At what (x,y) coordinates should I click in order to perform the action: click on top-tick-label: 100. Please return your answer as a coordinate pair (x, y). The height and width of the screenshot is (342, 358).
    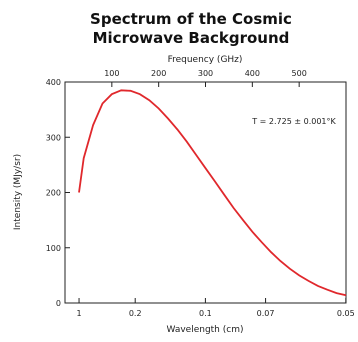
    Looking at the image, I should click on (111, 73).